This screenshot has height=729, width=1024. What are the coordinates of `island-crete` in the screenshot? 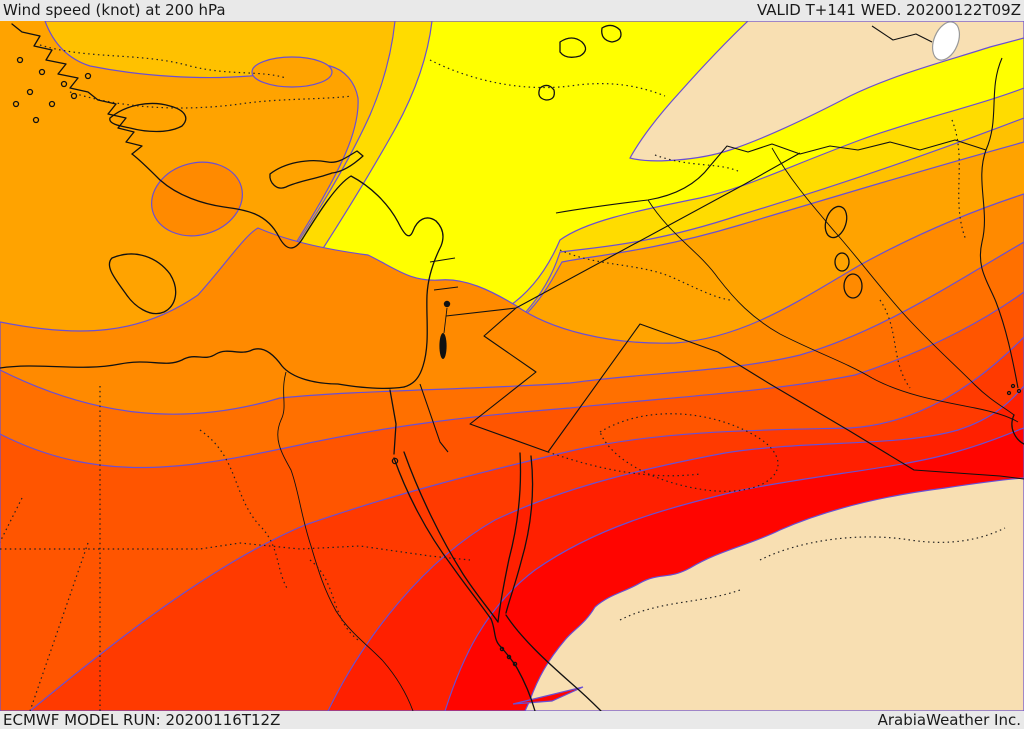 It's located at (142, 284).